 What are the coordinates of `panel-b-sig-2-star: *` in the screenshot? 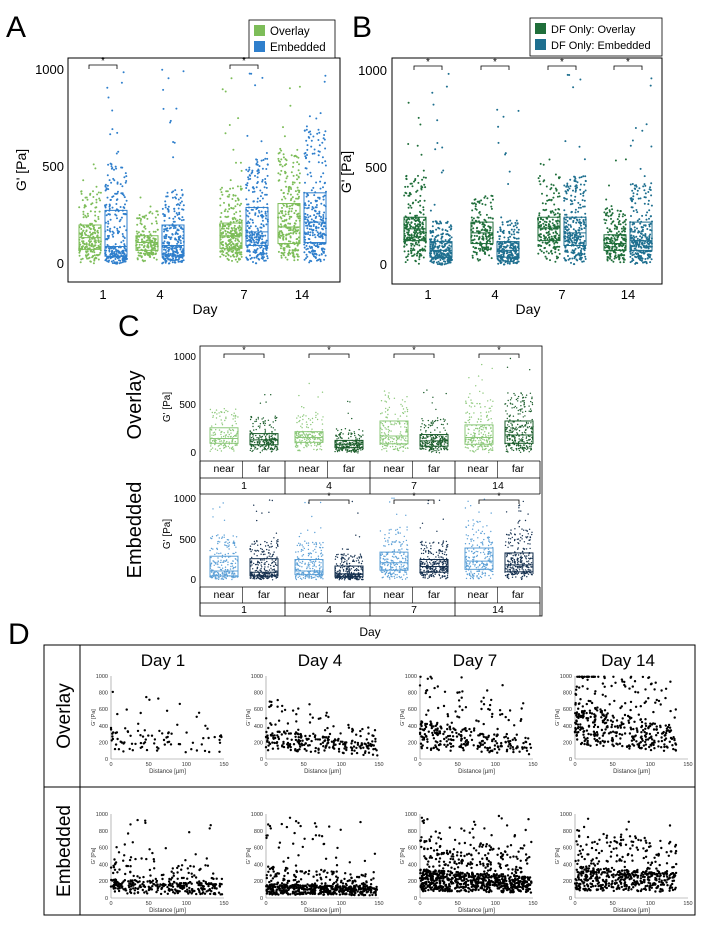 It's located at (562, 62).